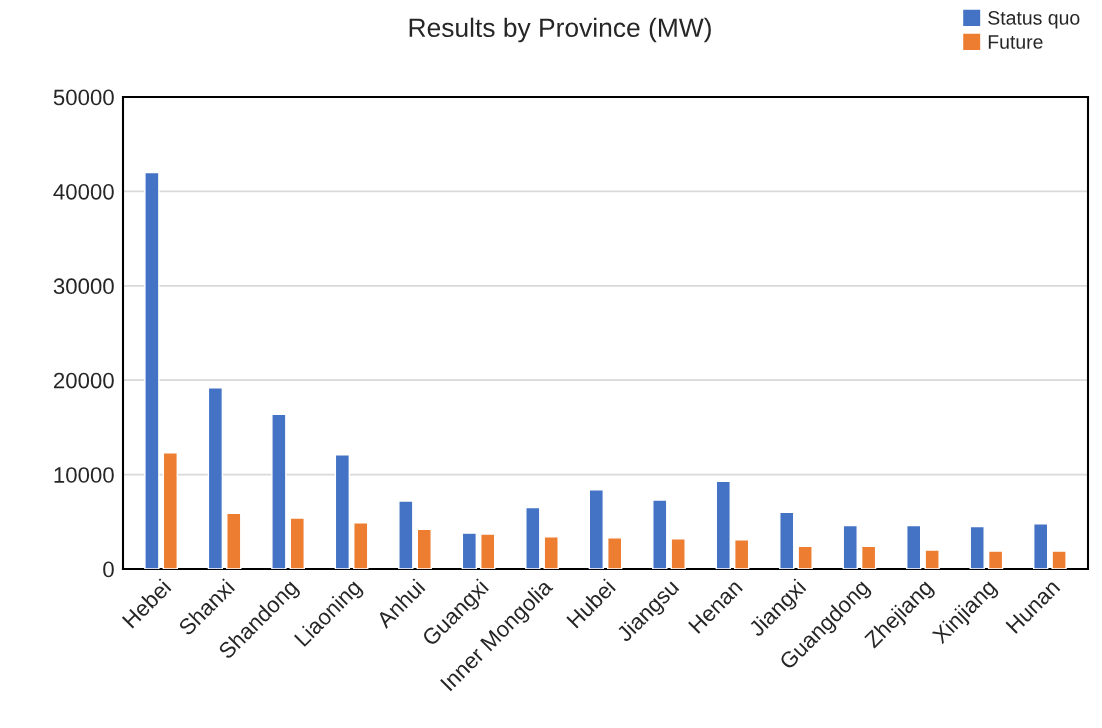 Image resolution: width=1102 pixels, height=728 pixels. What do you see at coordinates (108, 569) in the screenshot?
I see `y-tick-label: 0` at bounding box center [108, 569].